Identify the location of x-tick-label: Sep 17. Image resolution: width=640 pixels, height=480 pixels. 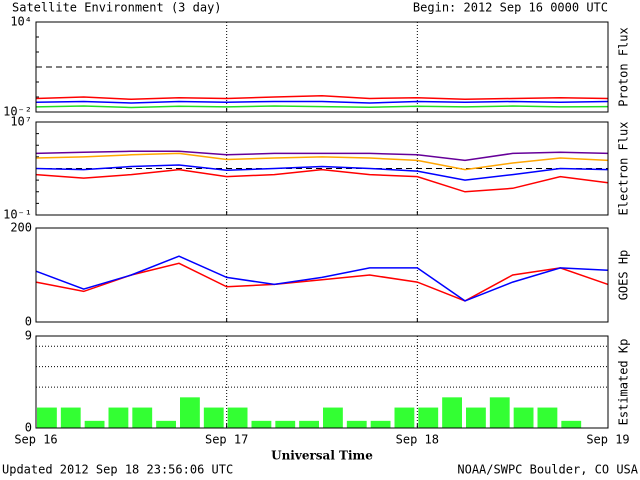
(226, 440).